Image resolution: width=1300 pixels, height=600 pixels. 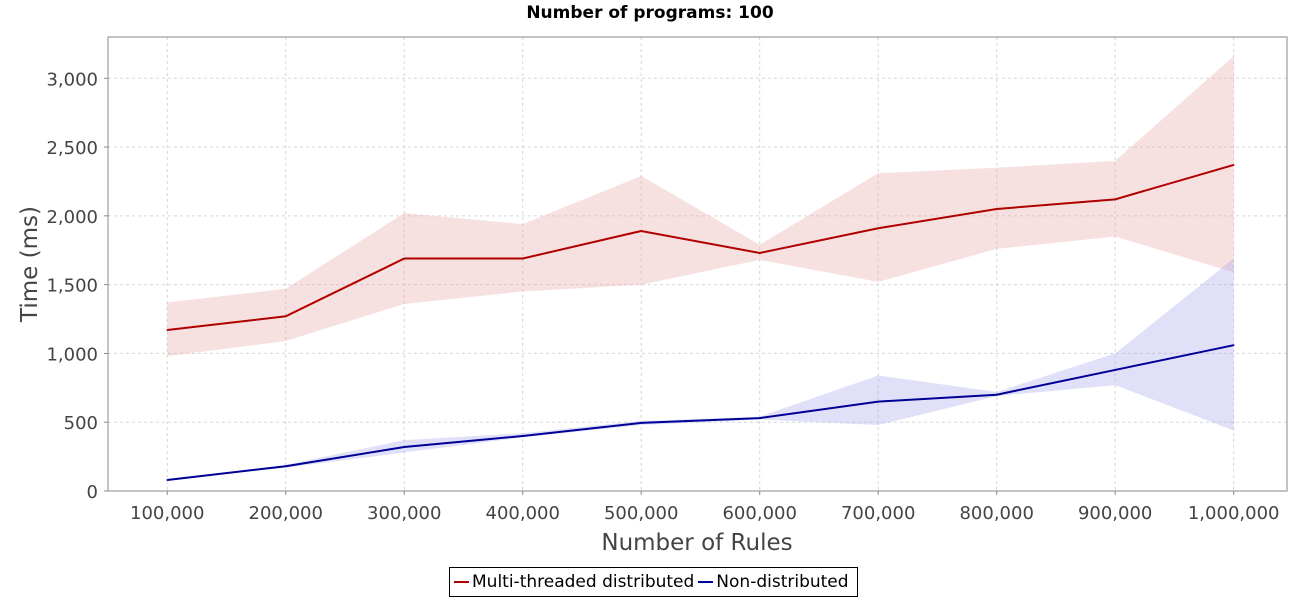 What do you see at coordinates (706, 582) in the screenshot?
I see `legend-swatch-non-distributed` at bounding box center [706, 582].